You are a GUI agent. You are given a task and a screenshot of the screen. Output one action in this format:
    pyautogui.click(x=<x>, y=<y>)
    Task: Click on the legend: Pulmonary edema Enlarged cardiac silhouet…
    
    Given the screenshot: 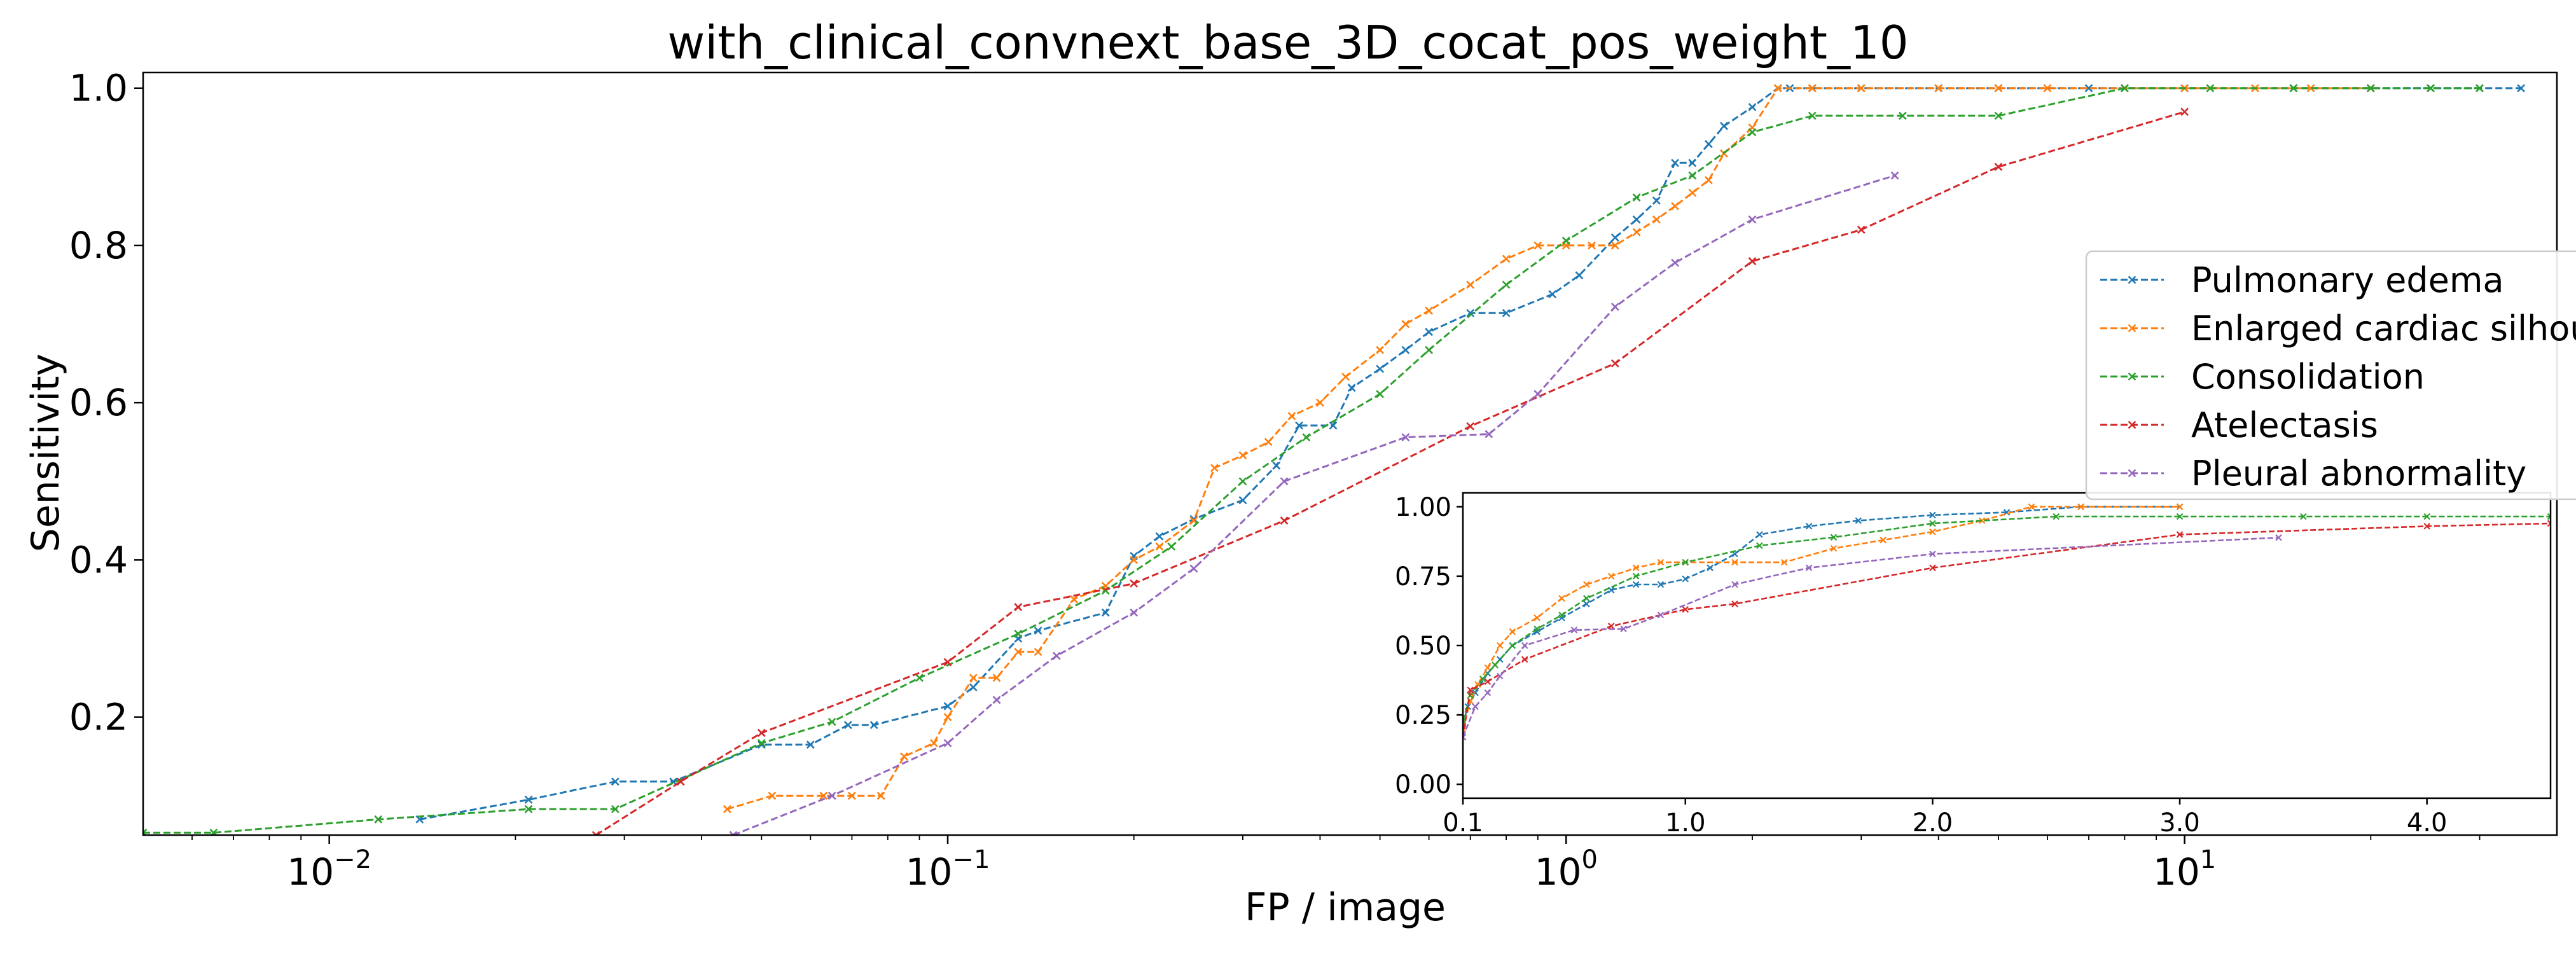 What is the action you would take?
    pyautogui.click(x=2330, y=376)
    